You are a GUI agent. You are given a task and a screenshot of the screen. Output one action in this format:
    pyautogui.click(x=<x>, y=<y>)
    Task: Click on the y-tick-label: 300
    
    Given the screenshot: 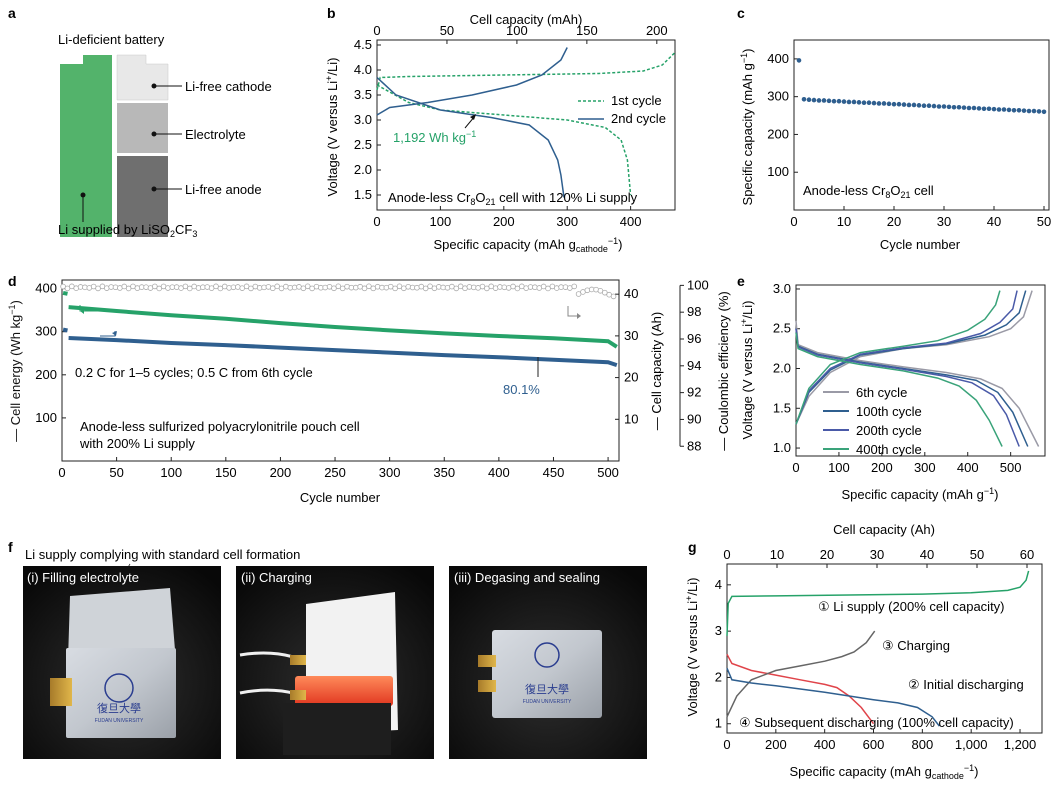 What is the action you would take?
    pyautogui.click(x=778, y=96)
    